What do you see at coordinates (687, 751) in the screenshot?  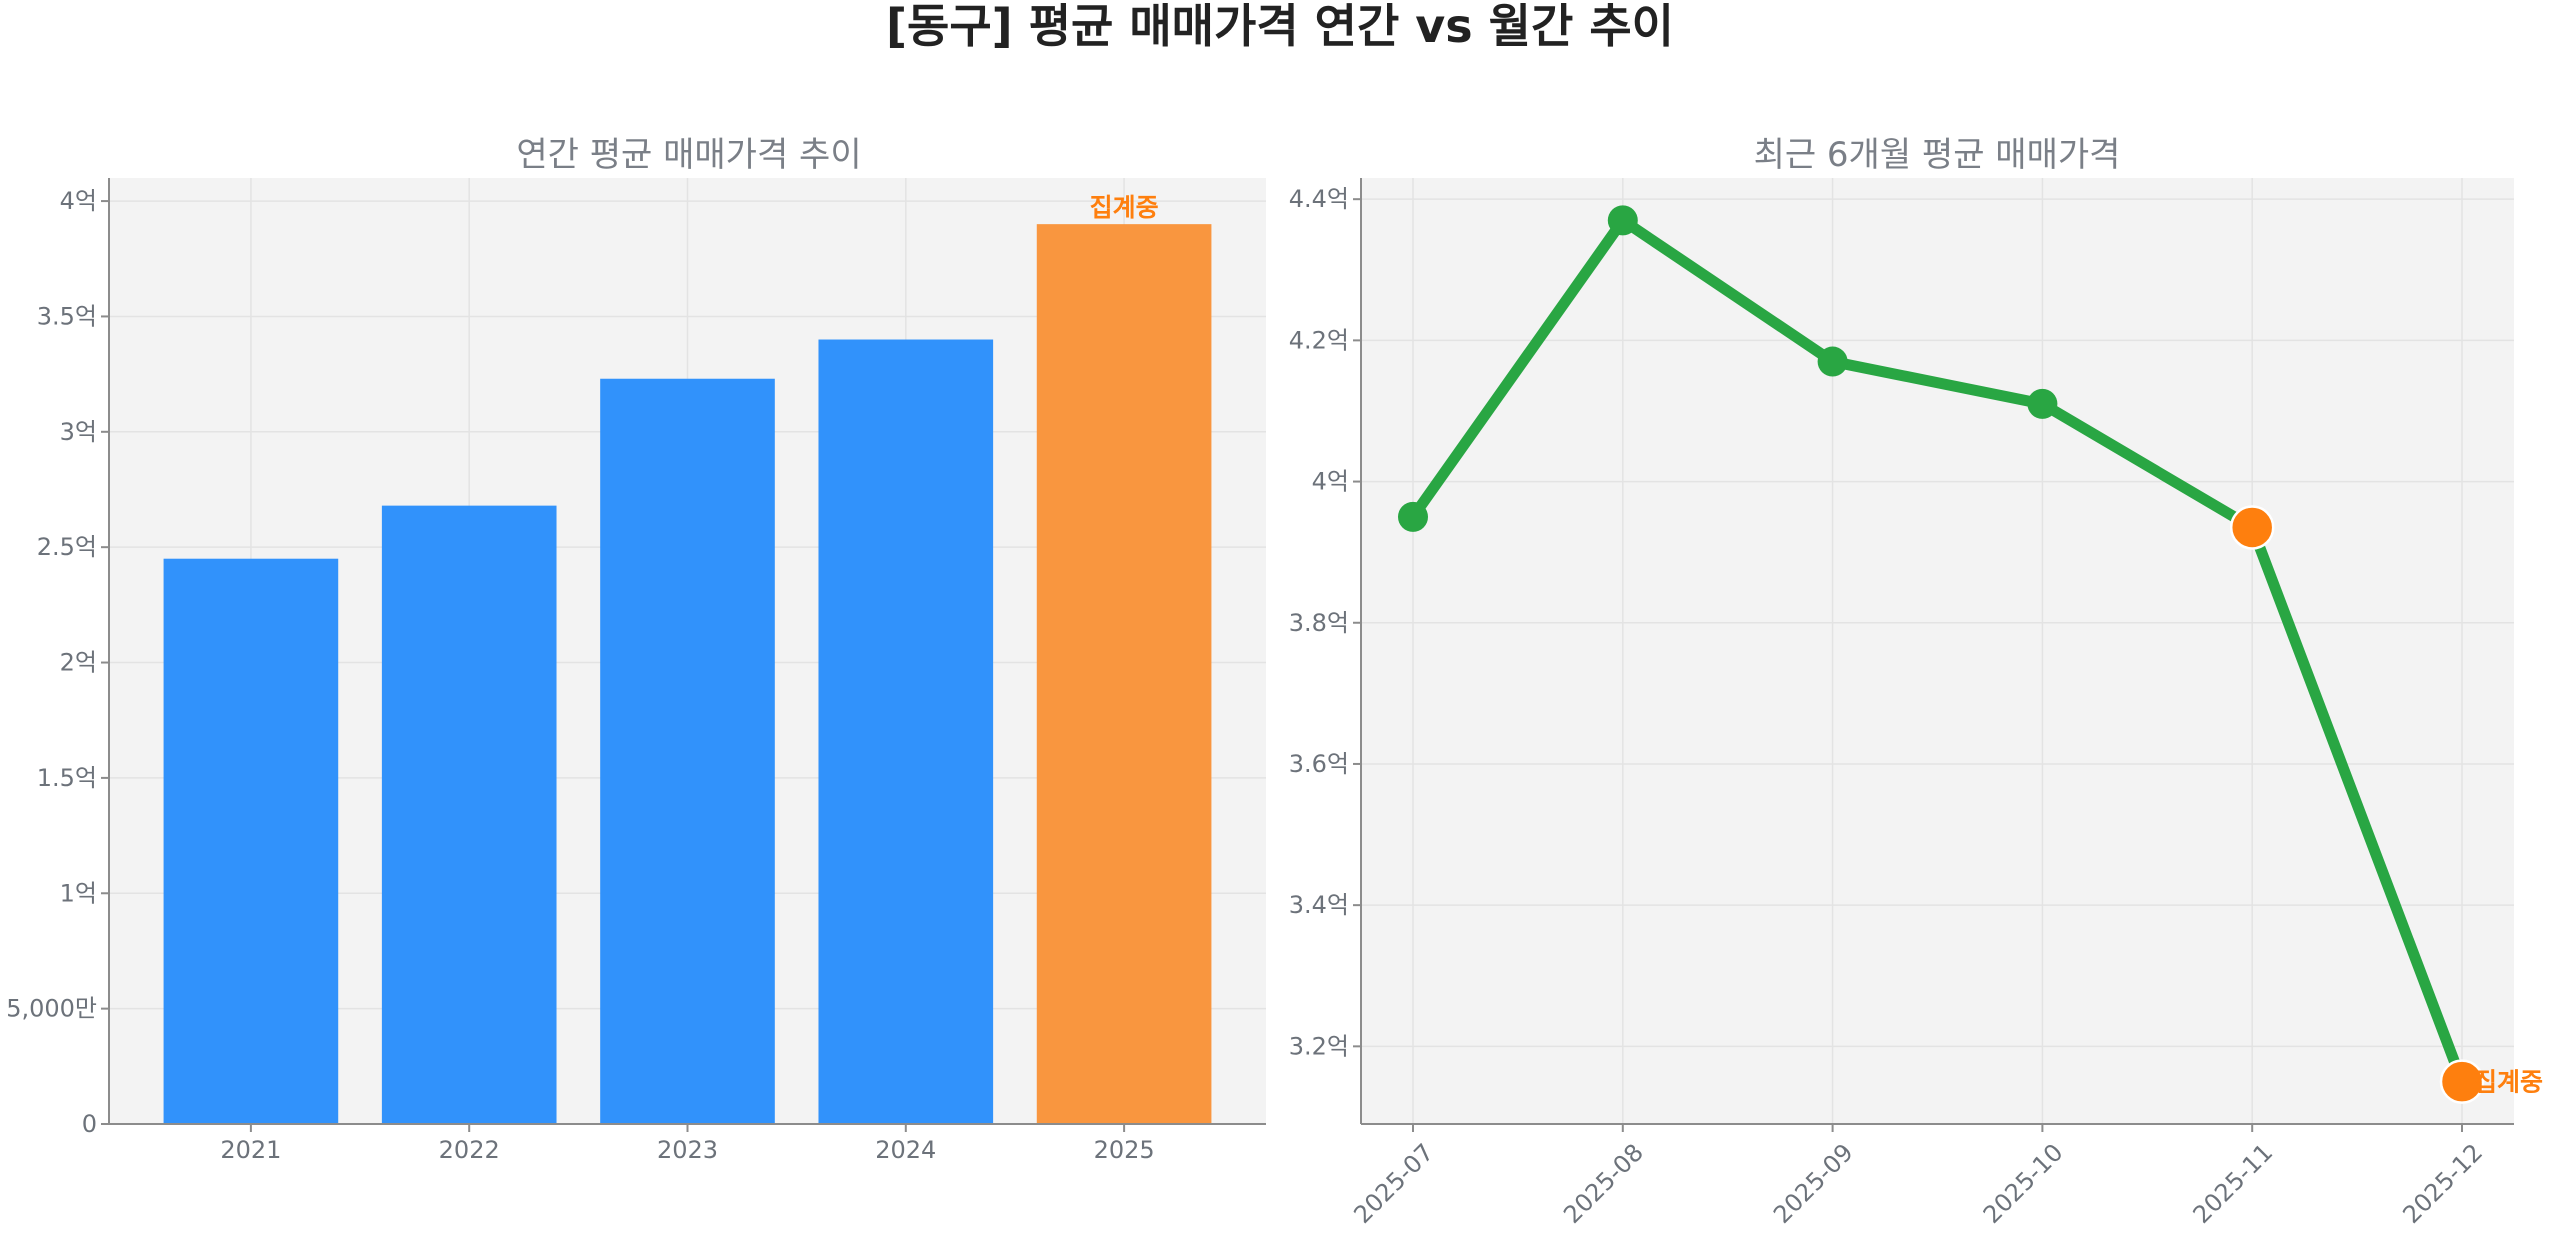 I see `bar-2023` at bounding box center [687, 751].